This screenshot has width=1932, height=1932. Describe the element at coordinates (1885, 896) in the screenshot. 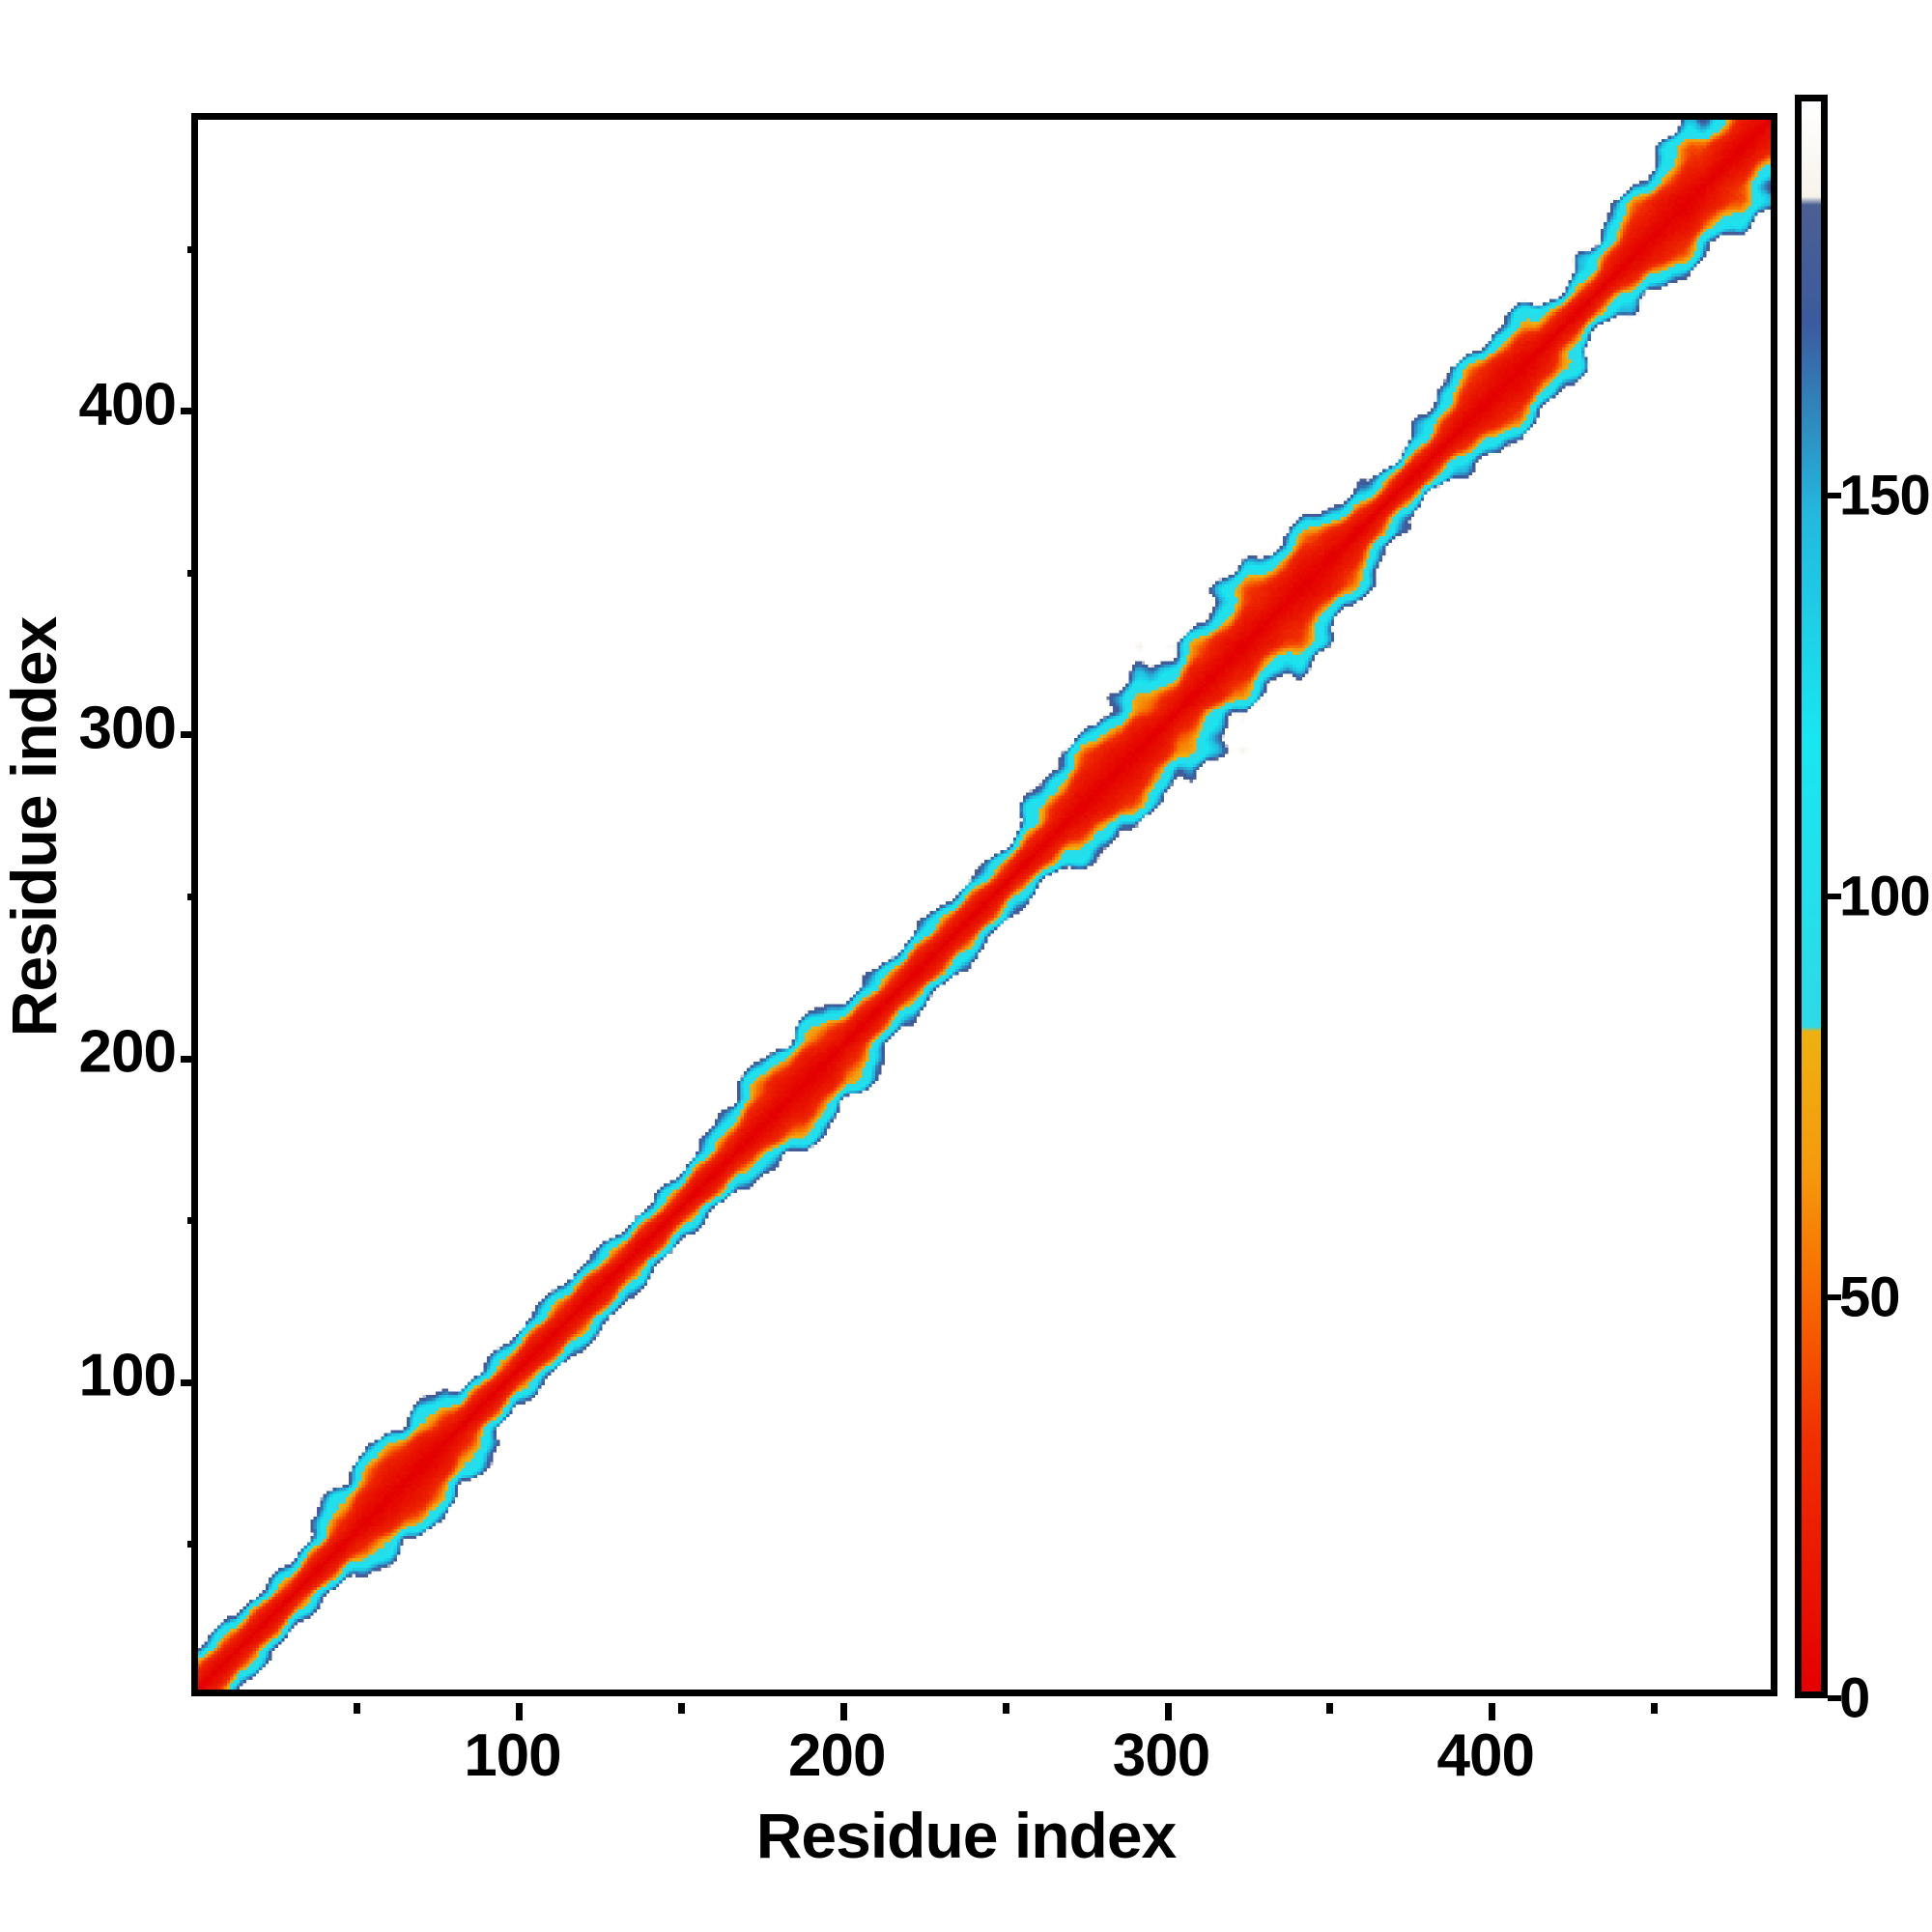

I see `colorbar-tick-label-100: 100` at that location.